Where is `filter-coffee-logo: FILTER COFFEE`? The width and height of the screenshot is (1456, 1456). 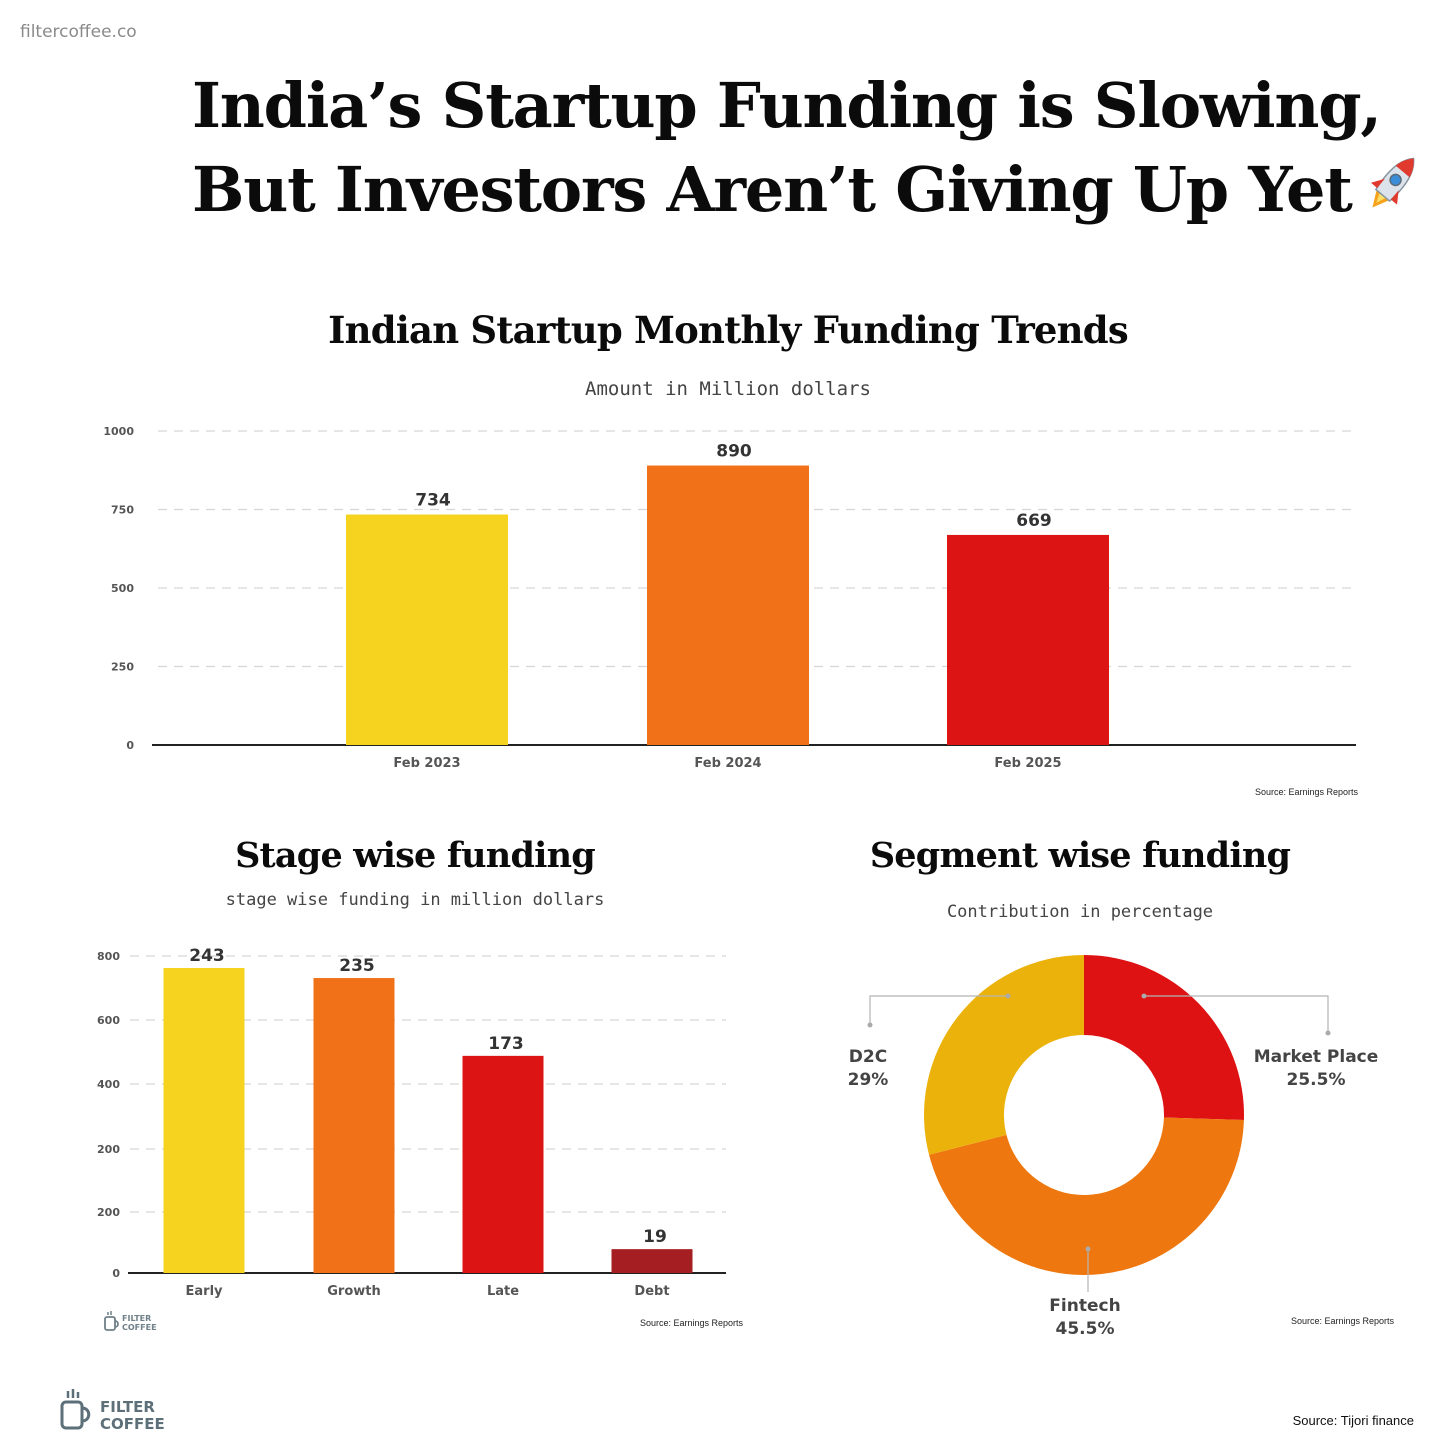
filter-coffee-logo: FILTER COFFEE is located at coordinates (112, 1410).